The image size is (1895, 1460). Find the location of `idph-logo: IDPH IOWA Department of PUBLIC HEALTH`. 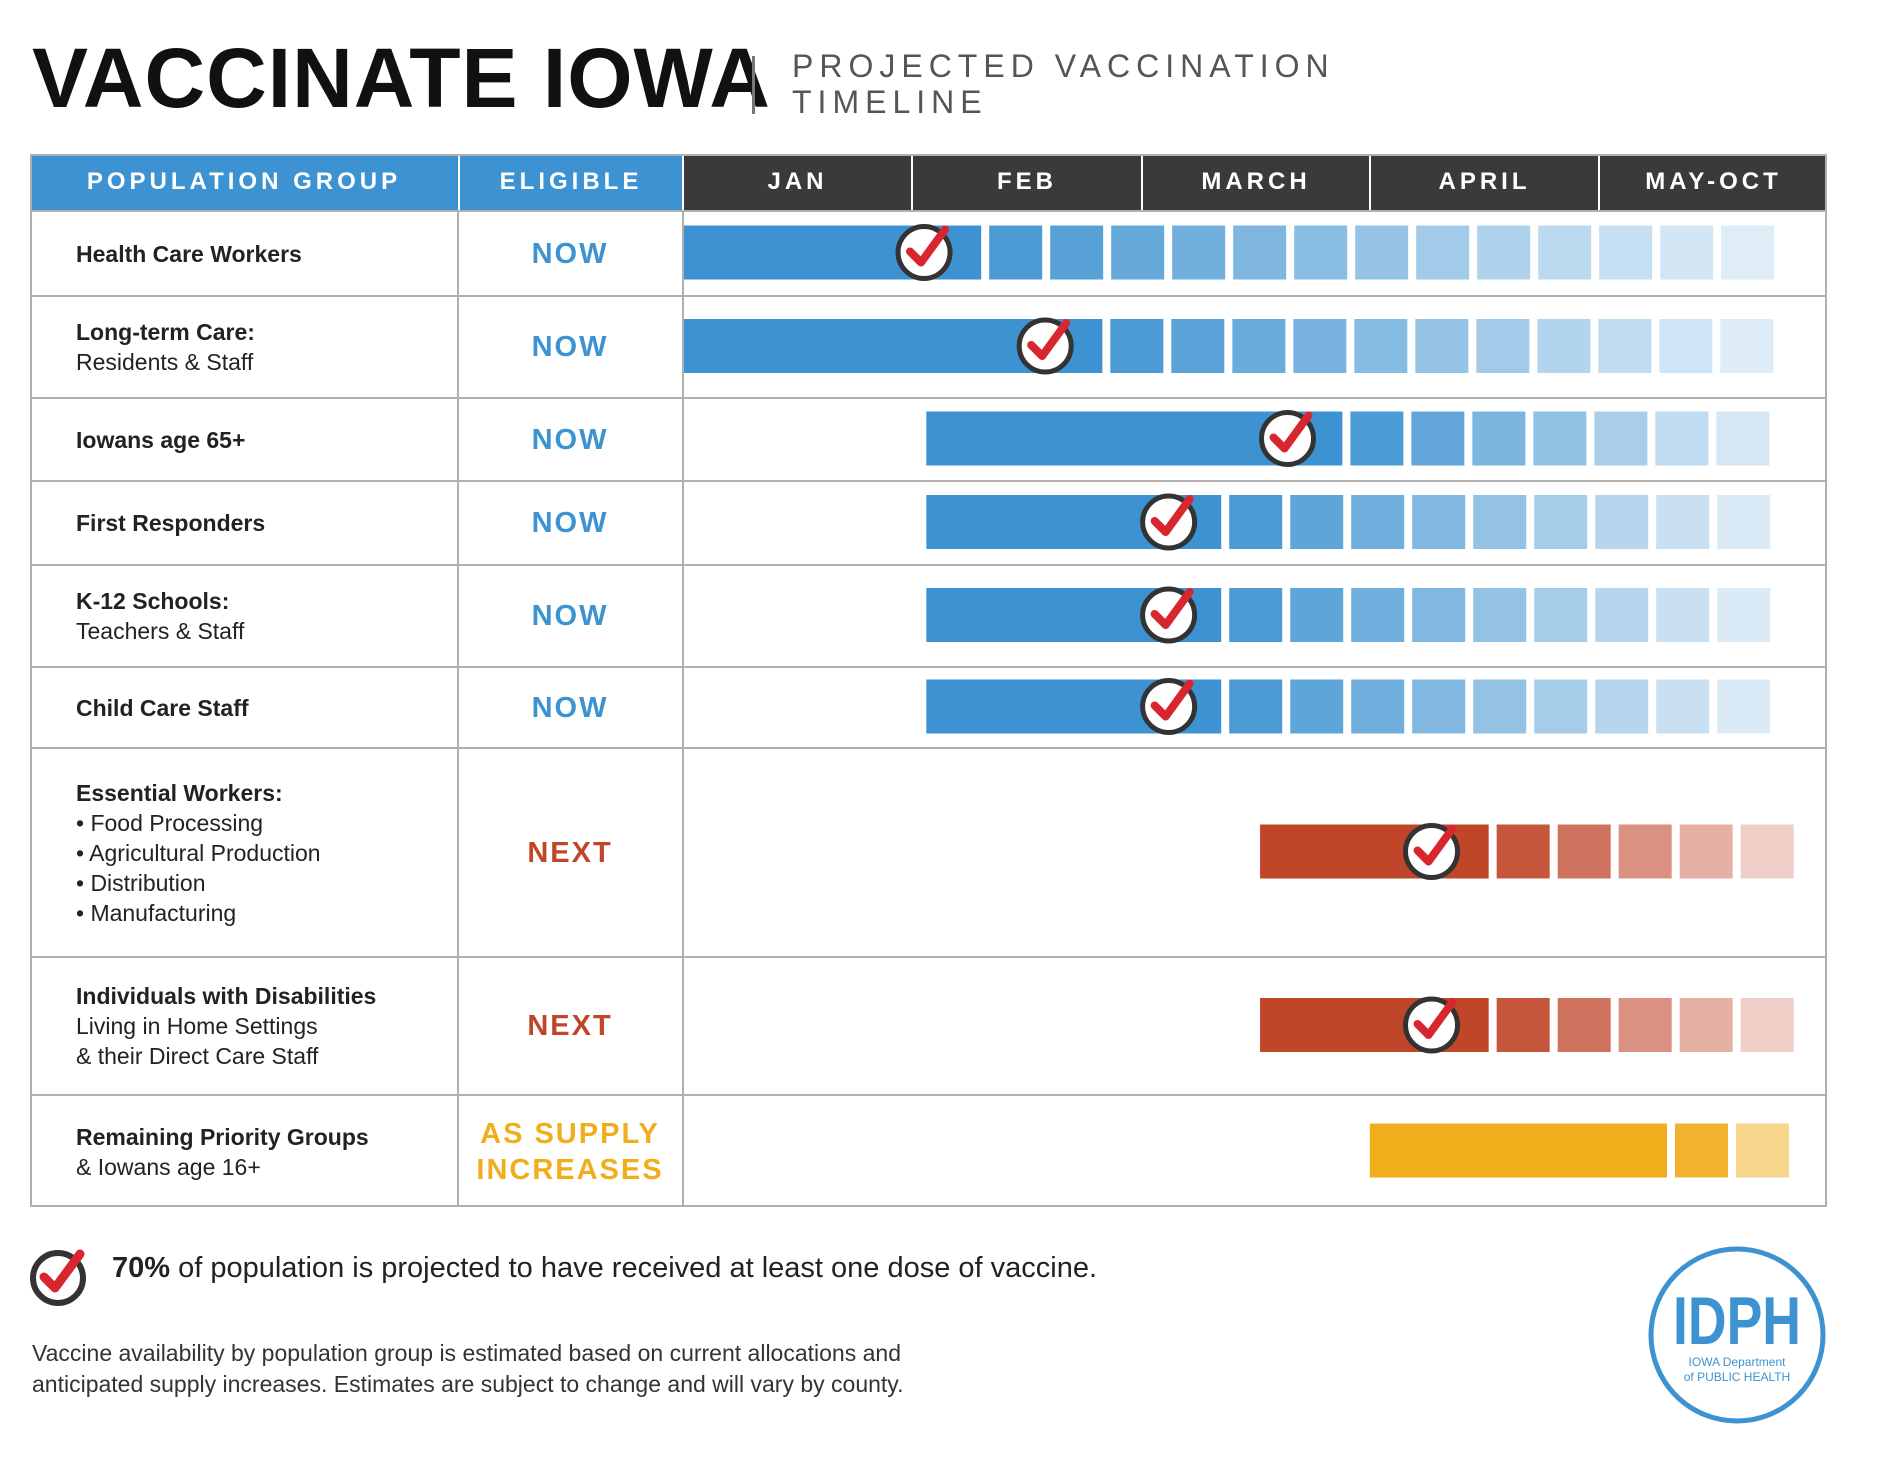

idph-logo: IDPH IOWA Department of PUBLIC HEALTH is located at coordinates (1737, 1335).